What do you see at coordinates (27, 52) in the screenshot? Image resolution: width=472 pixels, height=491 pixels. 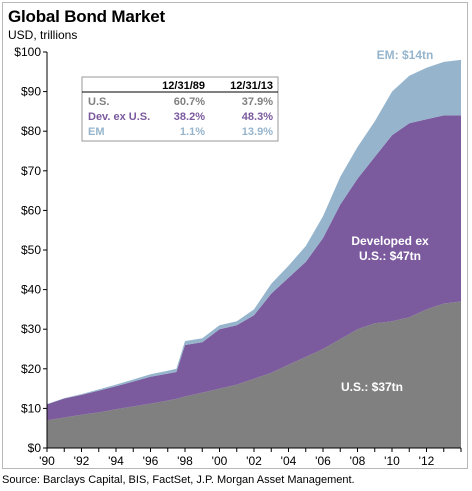 I see `y-tick-label: $100` at bounding box center [27, 52].